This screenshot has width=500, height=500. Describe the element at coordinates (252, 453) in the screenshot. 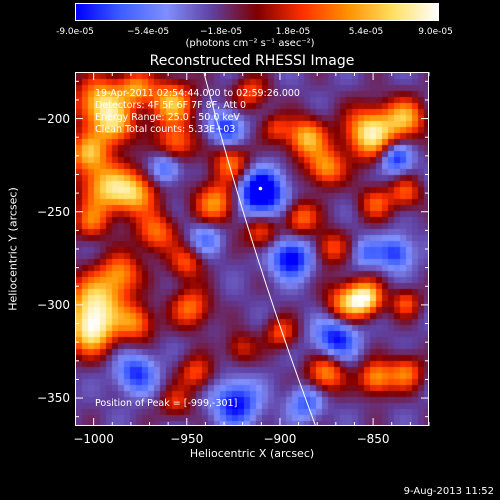

I see `x-axis-label: Heliocentric X (arcsec)` at that location.